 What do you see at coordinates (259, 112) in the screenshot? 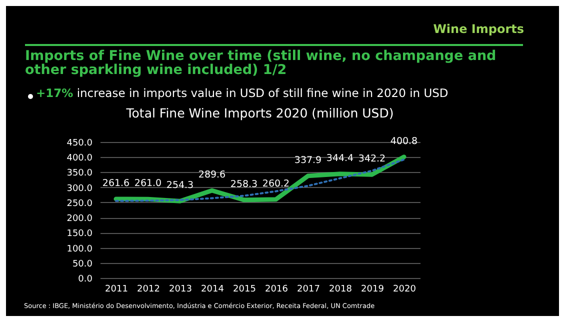
I see `chart-title: Total Fine Wine Imports 2020 (million USD)` at bounding box center [259, 112].